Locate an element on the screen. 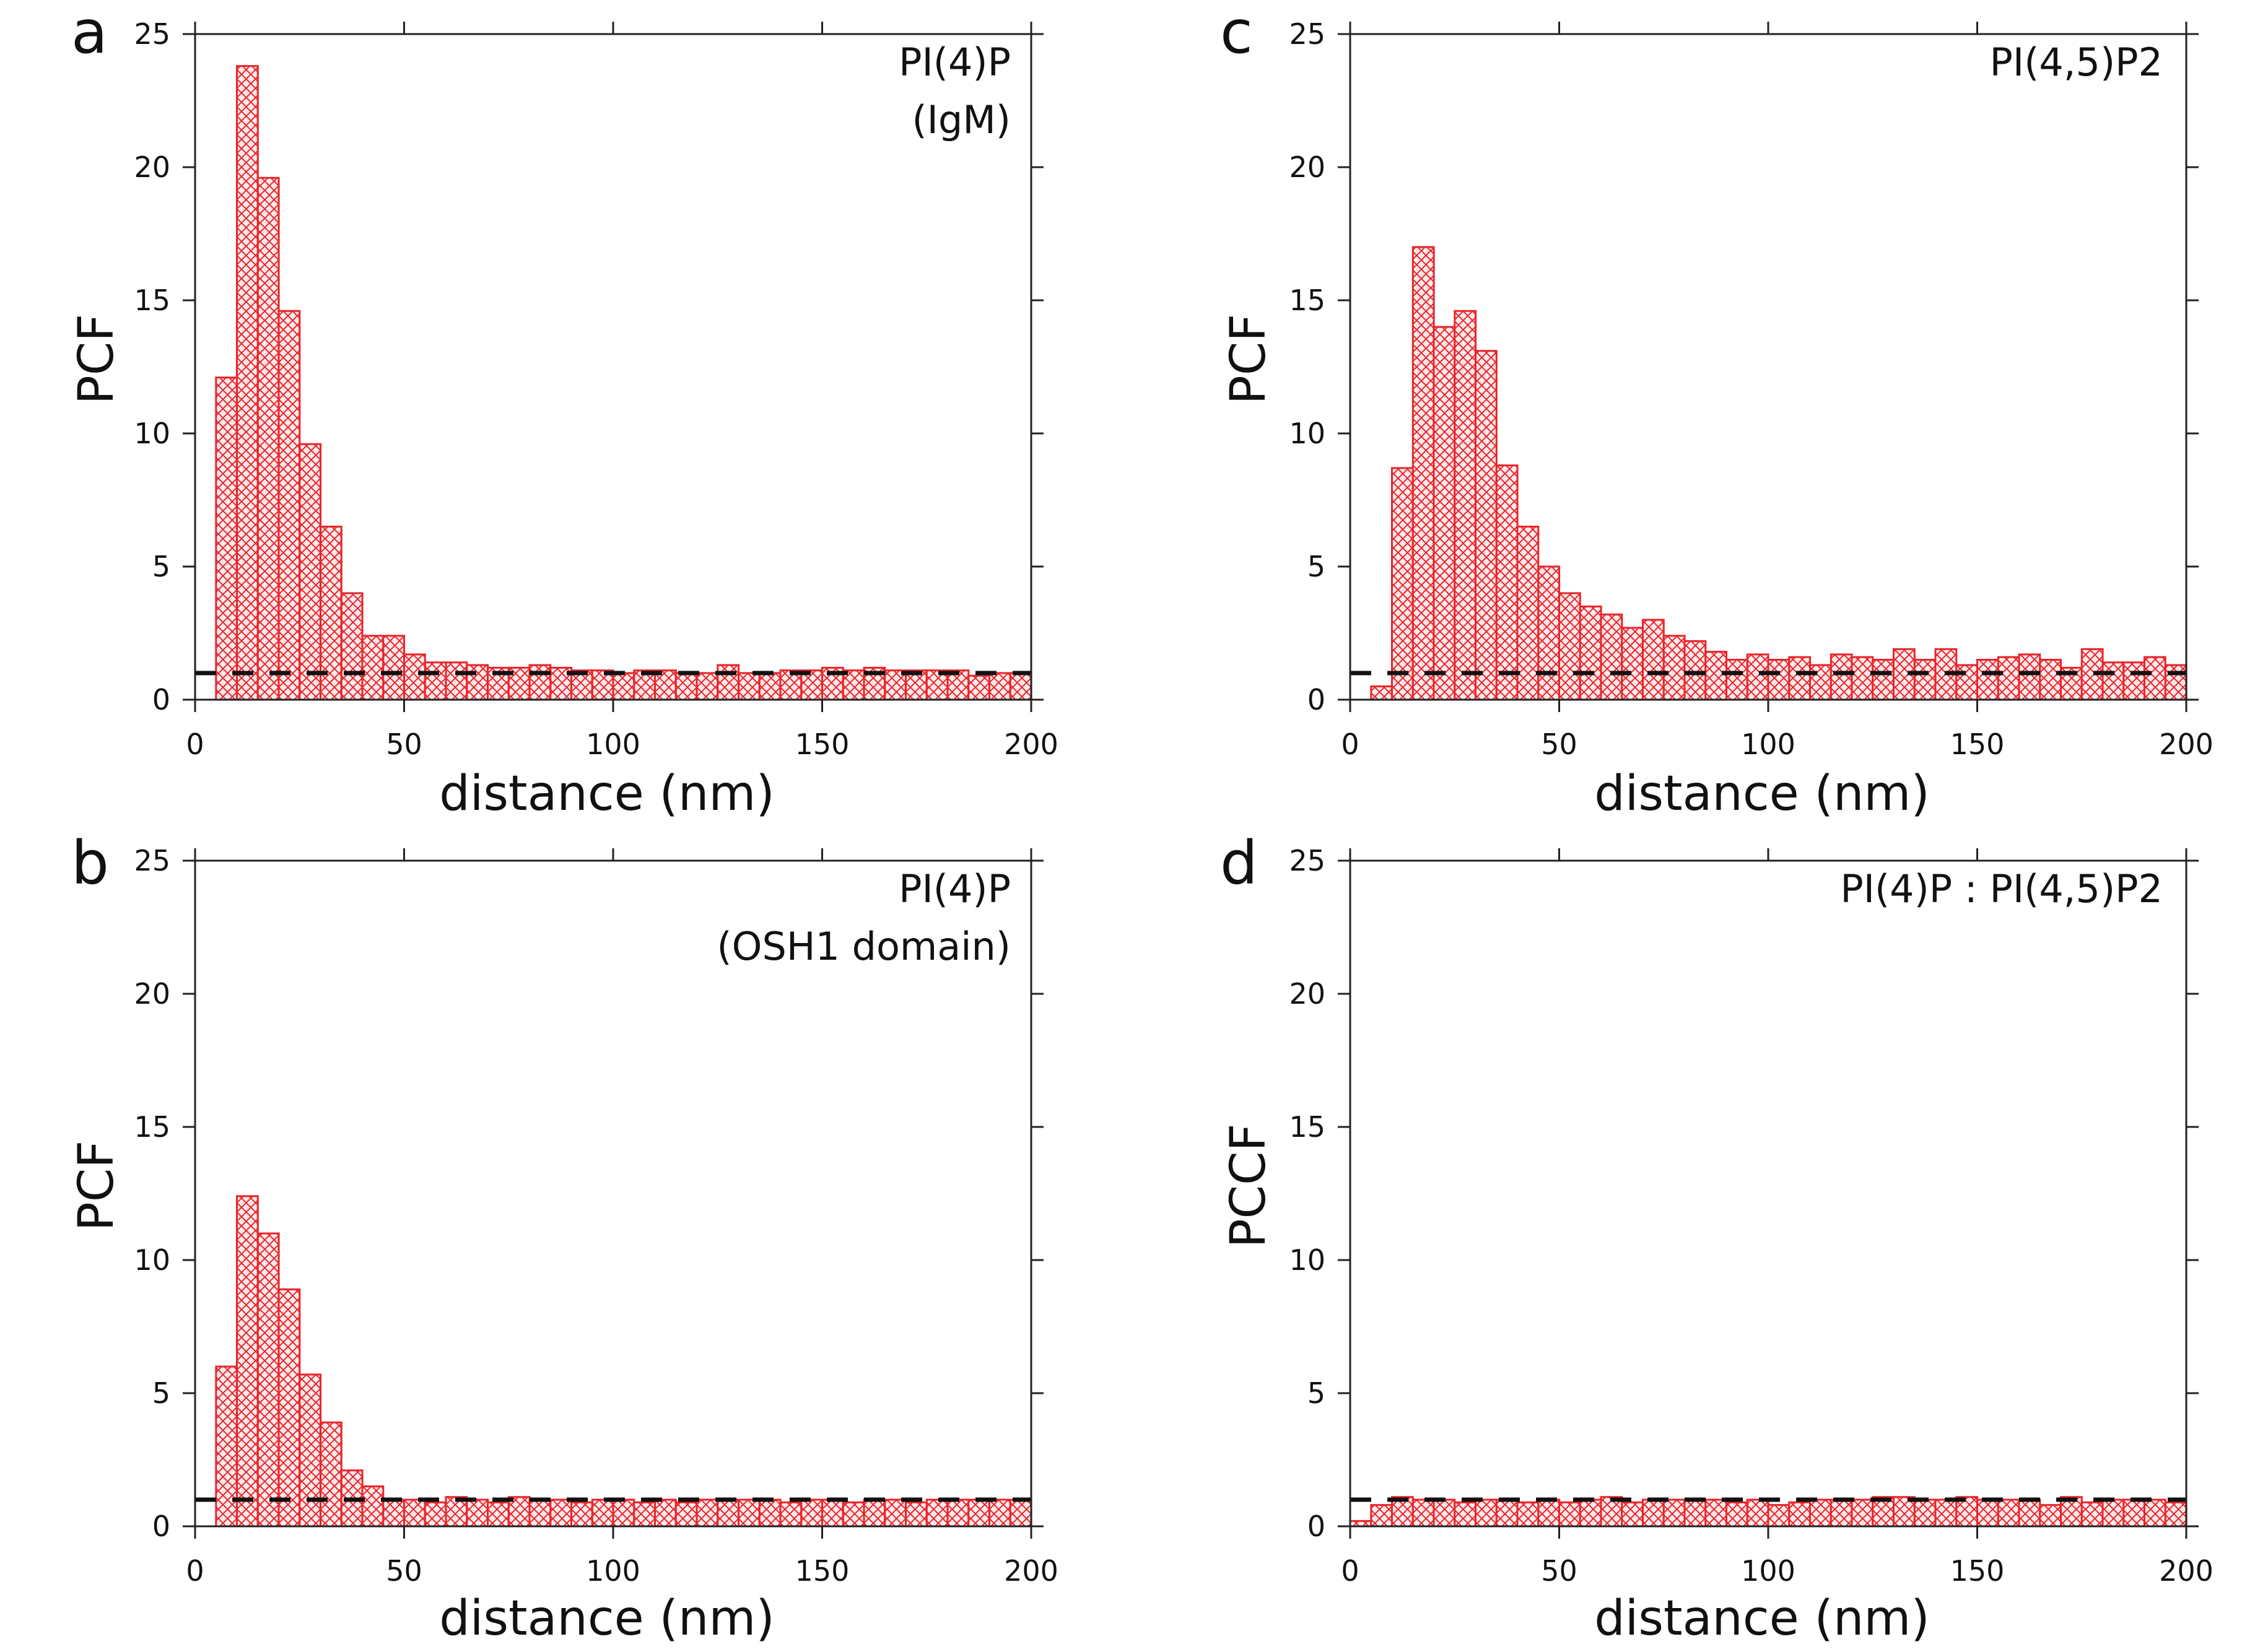  annotation-a-line2: (IgM) is located at coordinates (961, 120).